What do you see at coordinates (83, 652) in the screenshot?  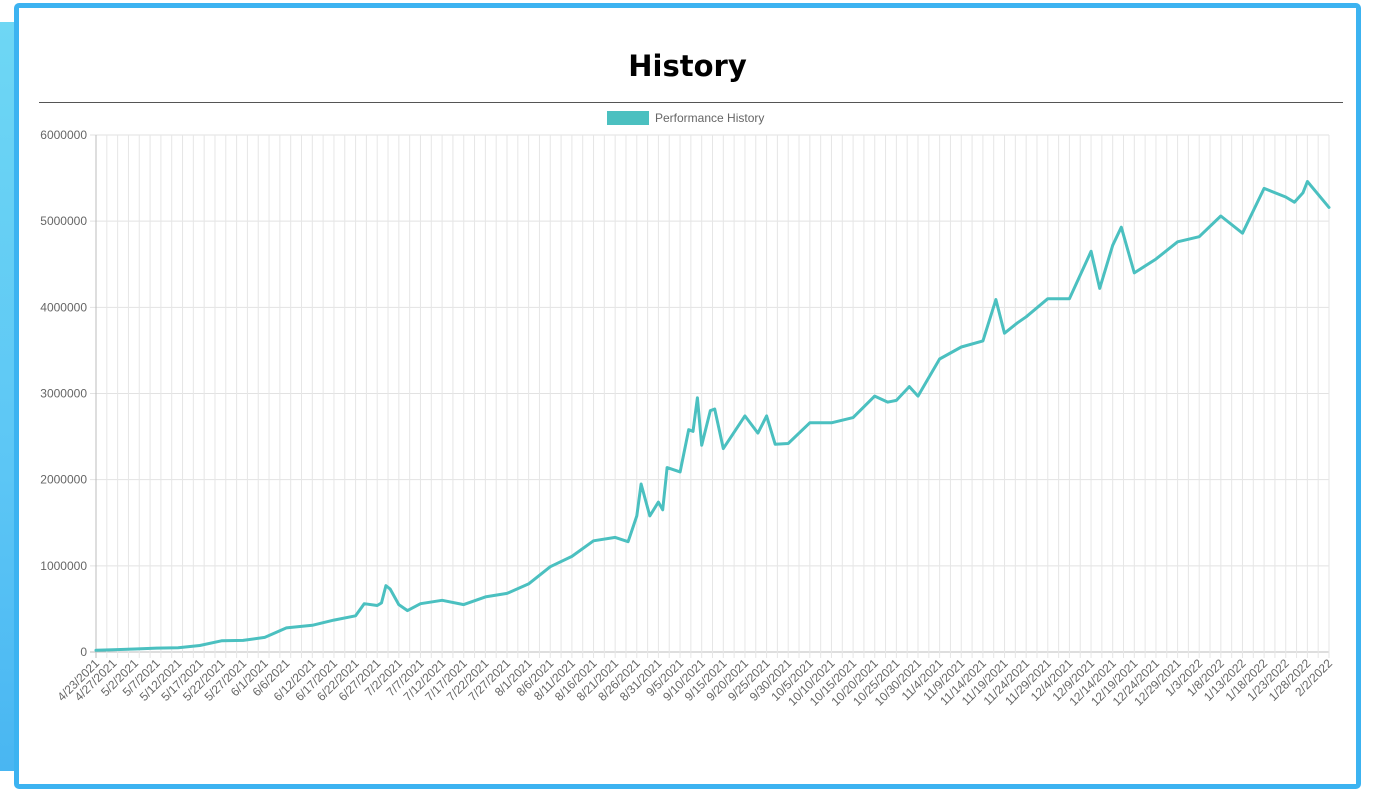 I see `y-tick-label: 0` at bounding box center [83, 652].